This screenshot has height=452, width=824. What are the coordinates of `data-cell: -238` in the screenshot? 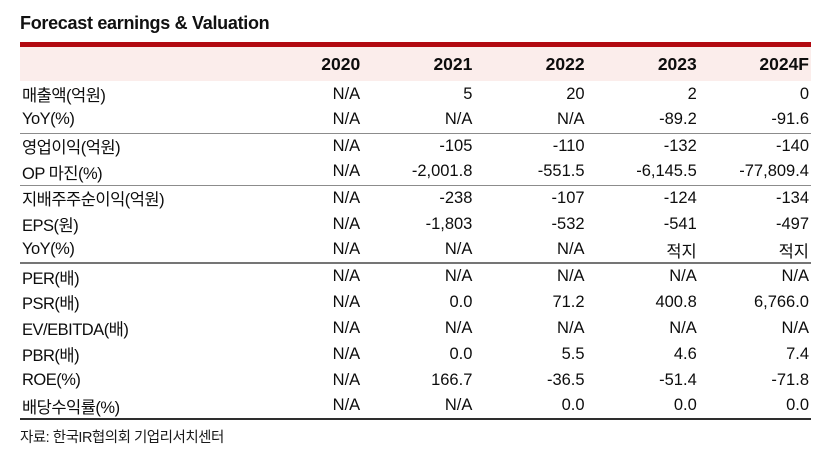 It's located at (456, 197).